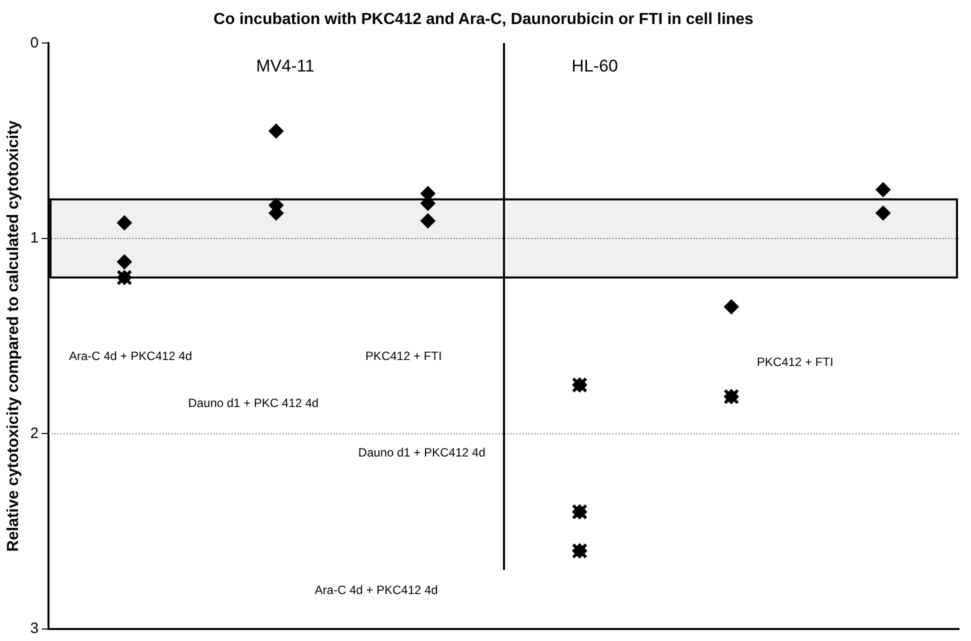 Image resolution: width=971 pixels, height=641 pixels. Describe the element at coordinates (595, 66) in the screenshot. I see `annotation: HL-60` at that location.